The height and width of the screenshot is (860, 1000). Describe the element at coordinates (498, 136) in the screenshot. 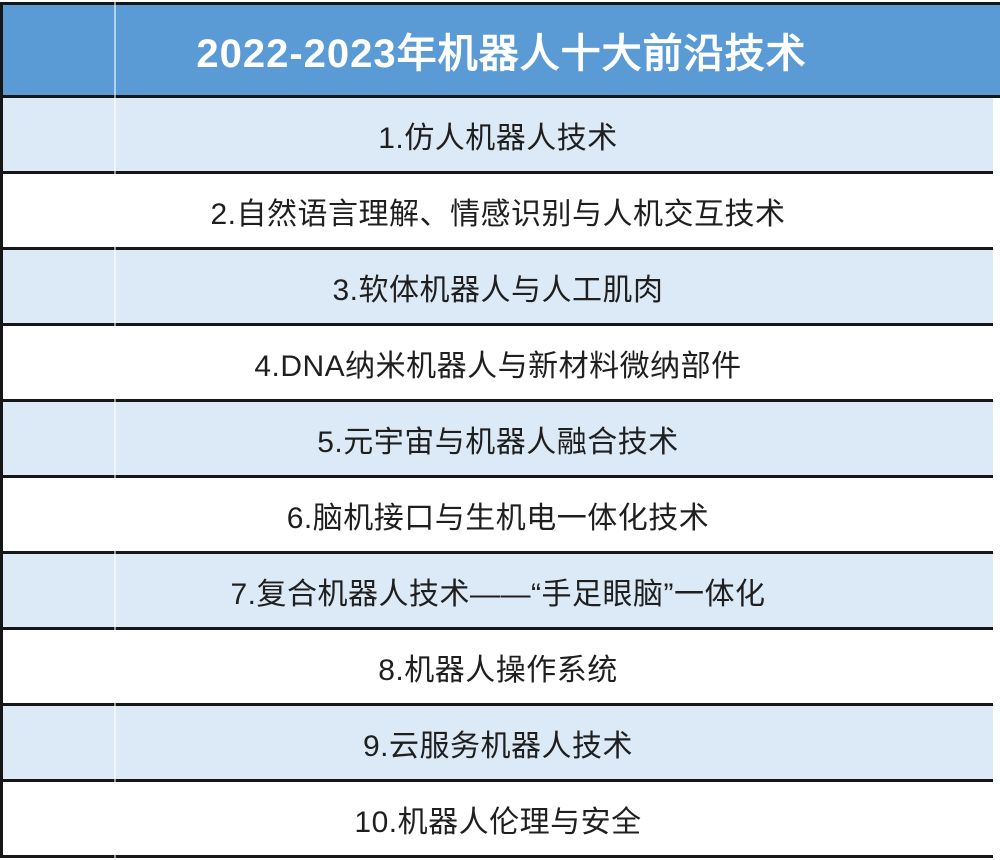

I see `table-row: 1.仿人机器人技术` at that location.